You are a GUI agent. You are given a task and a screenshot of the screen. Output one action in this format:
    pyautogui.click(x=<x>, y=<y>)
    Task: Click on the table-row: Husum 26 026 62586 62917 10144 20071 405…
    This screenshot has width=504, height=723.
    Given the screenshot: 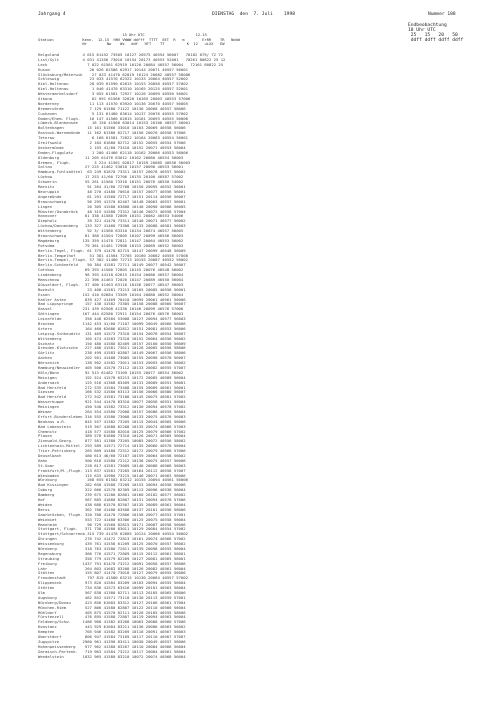 What is the action you would take?
    pyautogui.click(x=113, y=69)
    